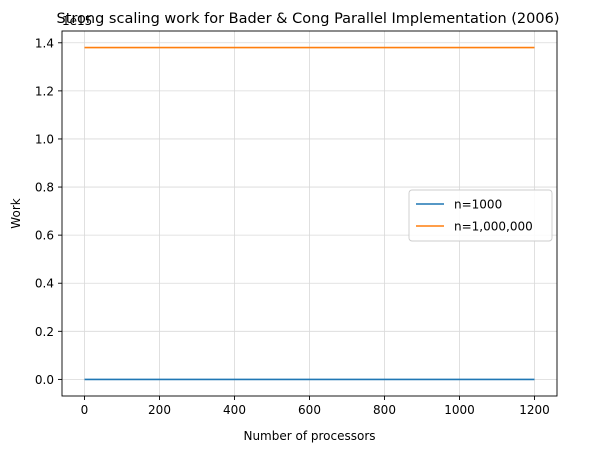 Image resolution: width=611 pixels, height=457 pixels. What do you see at coordinates (44, 236) in the screenshot?
I see `y-tick-label: 0.6` at bounding box center [44, 236].